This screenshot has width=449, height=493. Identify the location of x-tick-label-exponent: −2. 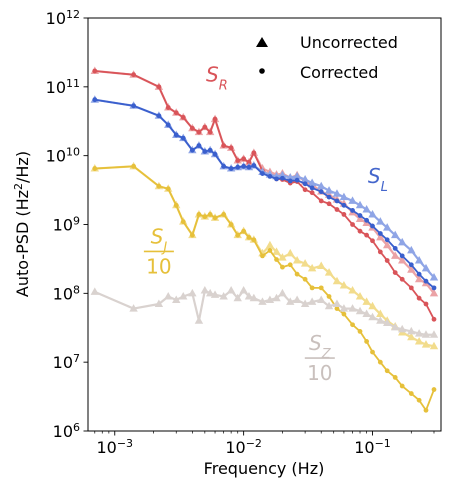
(254, 443).